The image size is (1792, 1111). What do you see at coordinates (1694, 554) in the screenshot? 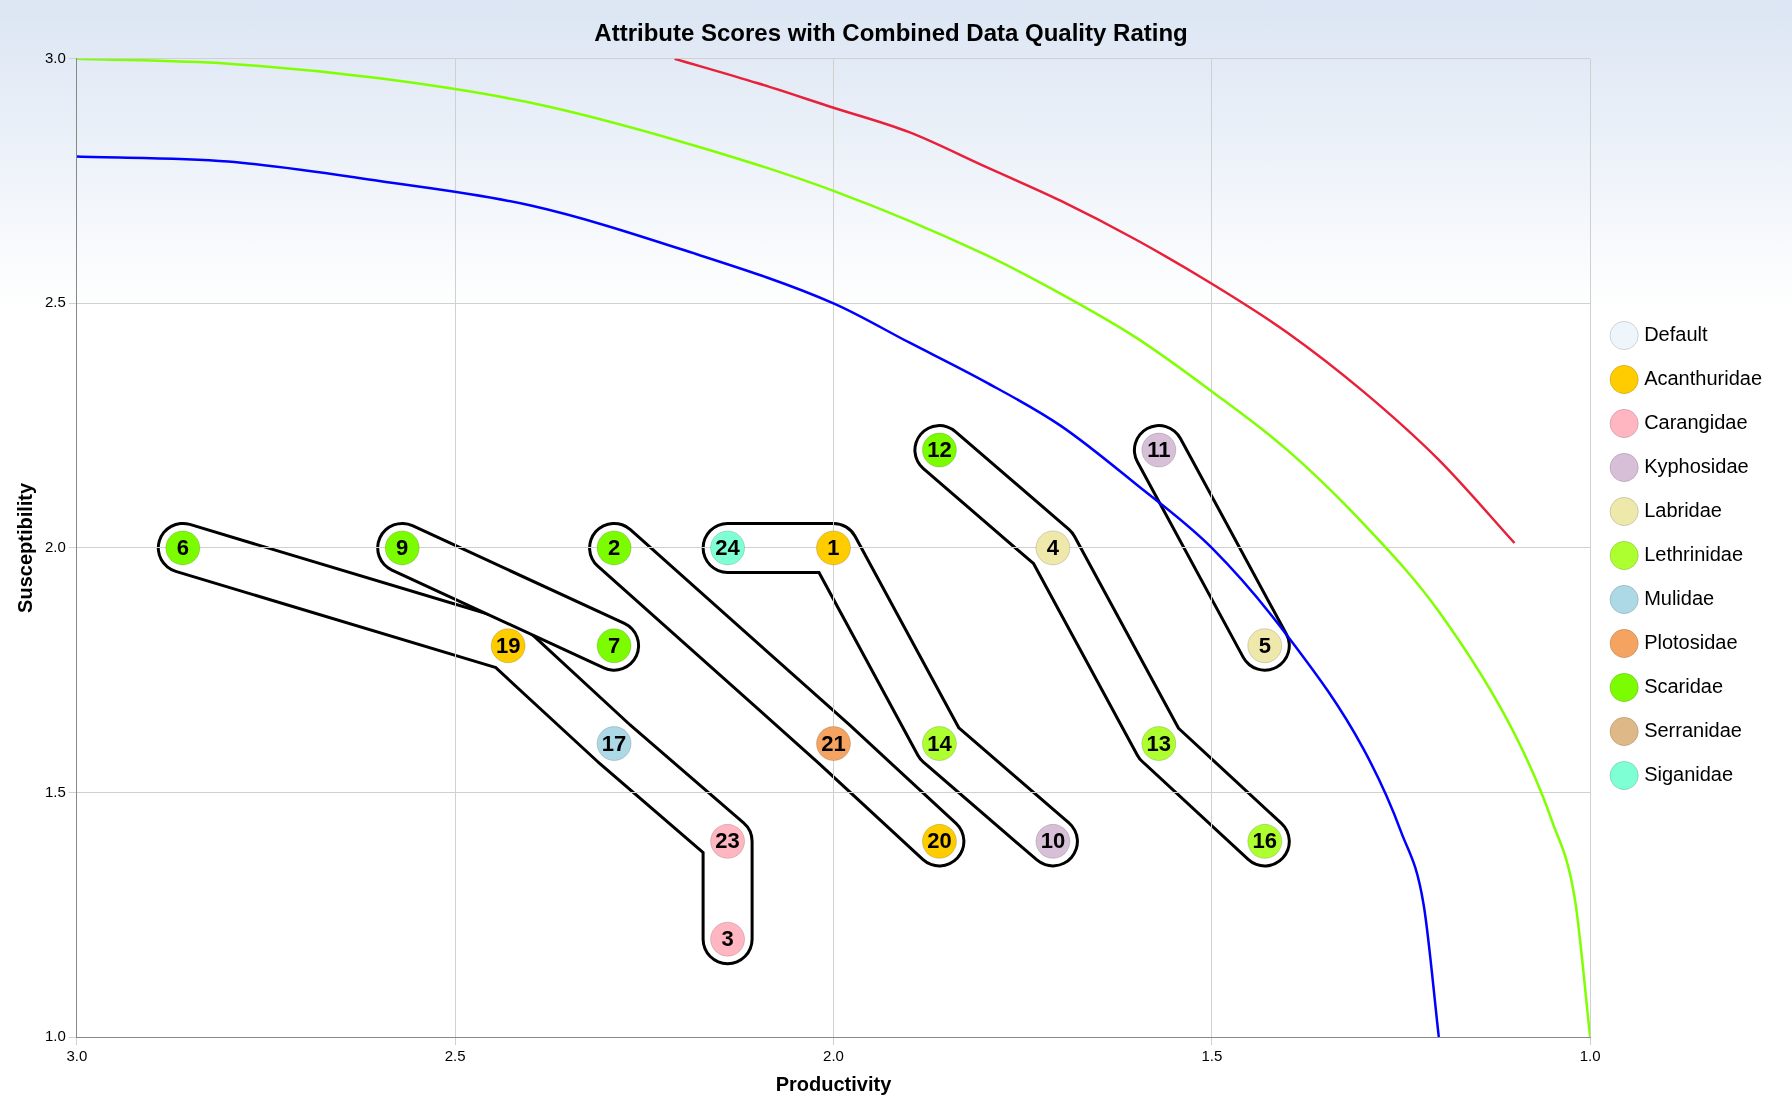
I see `legend-label: Lethrinidae` at bounding box center [1694, 554].